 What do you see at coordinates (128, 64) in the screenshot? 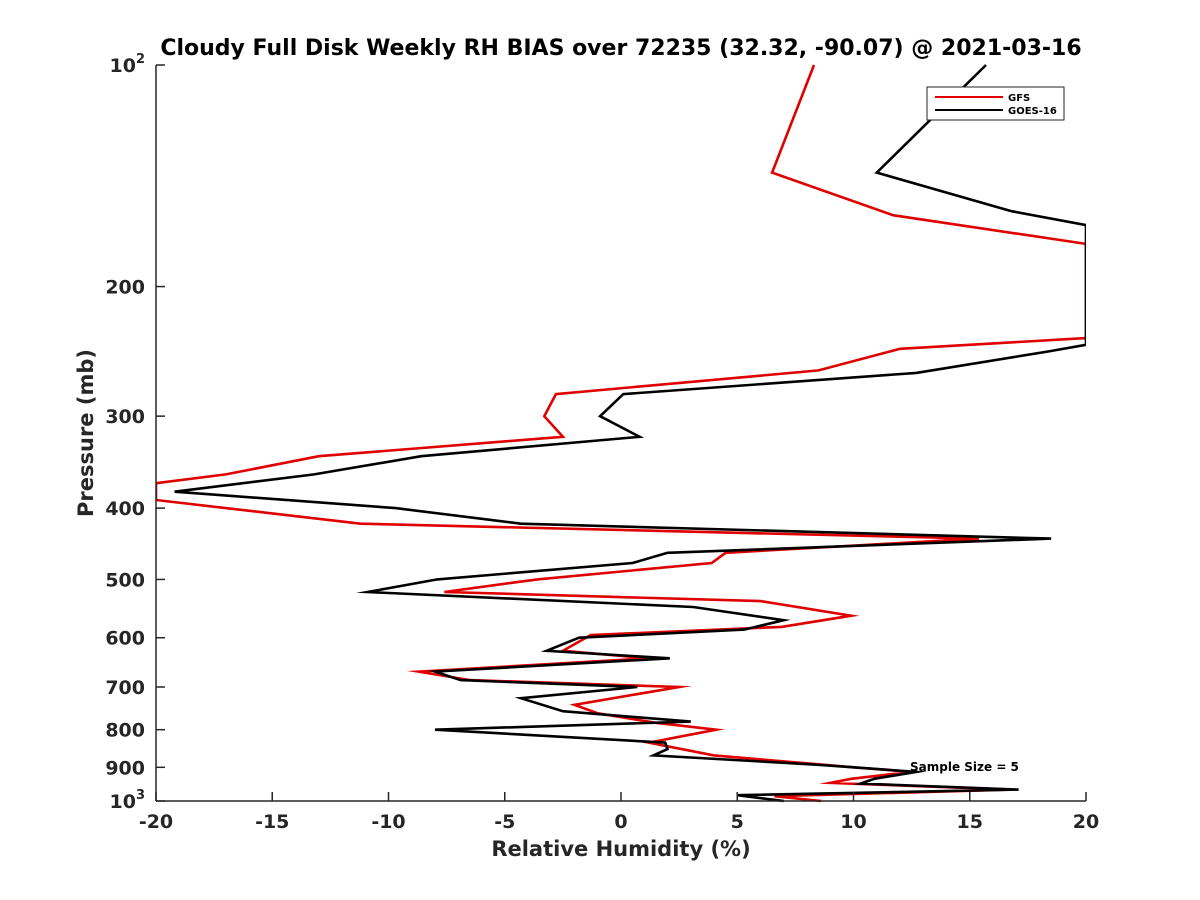
I see `y-tick-label: 10²` at bounding box center [128, 64].